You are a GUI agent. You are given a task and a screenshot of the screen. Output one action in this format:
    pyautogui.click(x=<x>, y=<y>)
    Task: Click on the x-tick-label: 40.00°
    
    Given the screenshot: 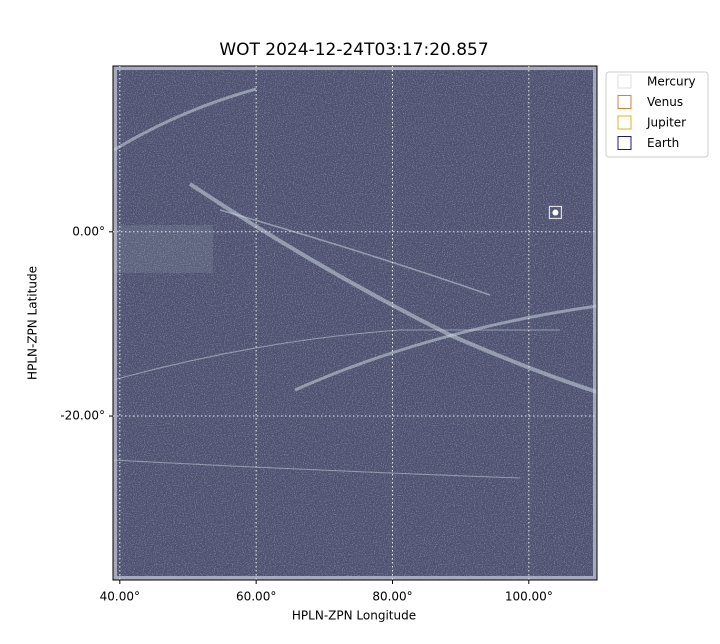 What is the action you would take?
    pyautogui.click(x=120, y=597)
    